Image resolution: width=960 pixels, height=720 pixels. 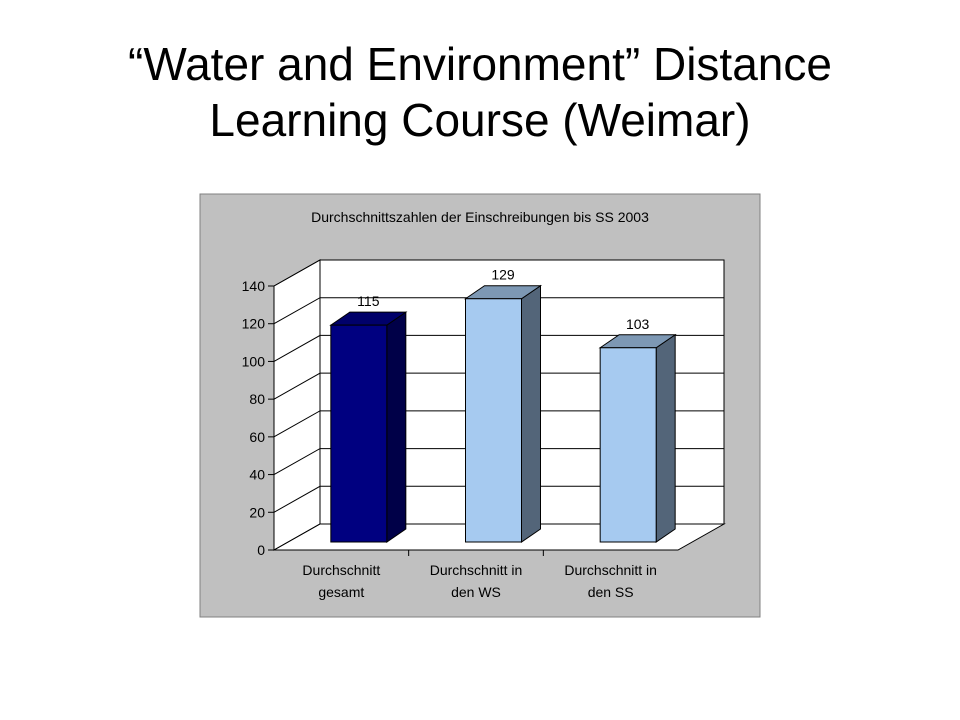 What do you see at coordinates (257, 399) in the screenshot?
I see `y-tick-label: 80` at bounding box center [257, 399].